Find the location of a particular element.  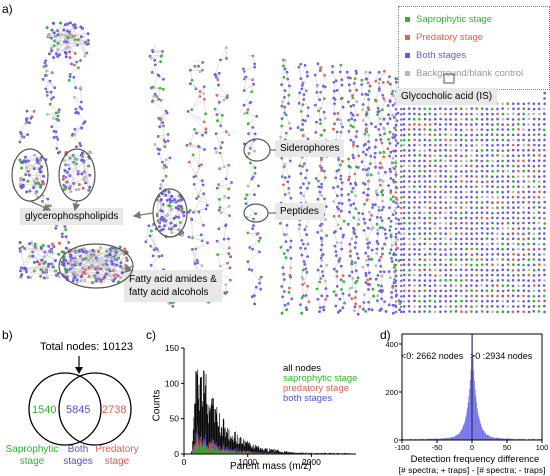

venn-label-both: Both stages is located at coordinates (78, 456).